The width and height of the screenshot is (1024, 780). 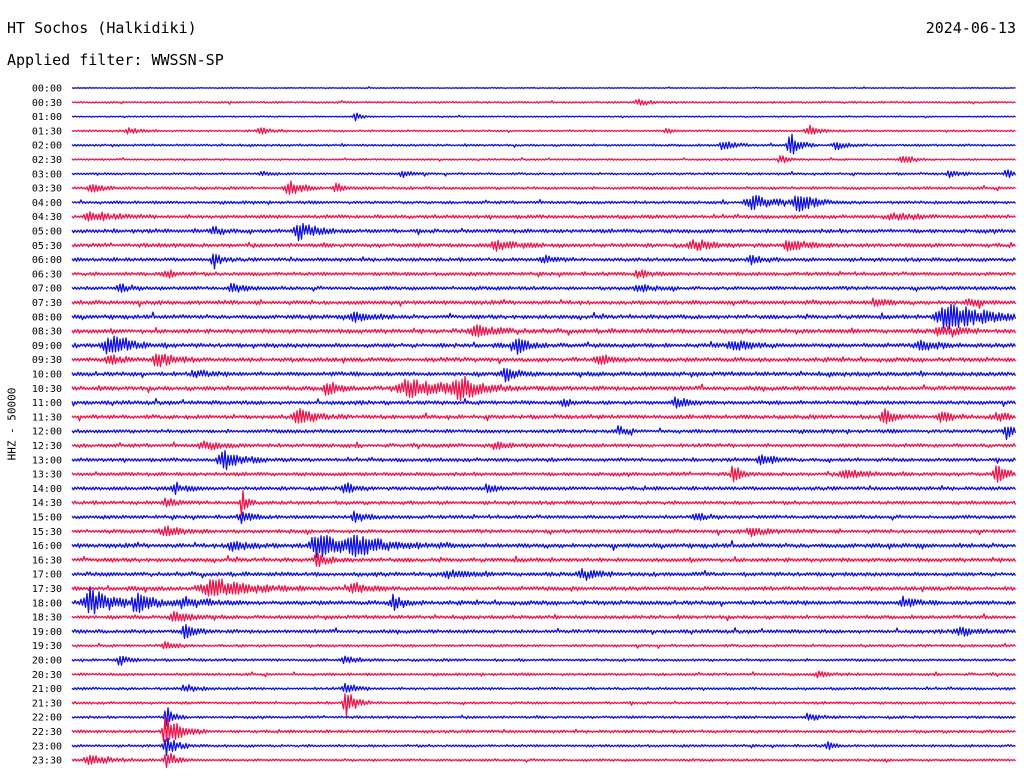 I want to click on row-time-label: 03:00, so click(x=47, y=174).